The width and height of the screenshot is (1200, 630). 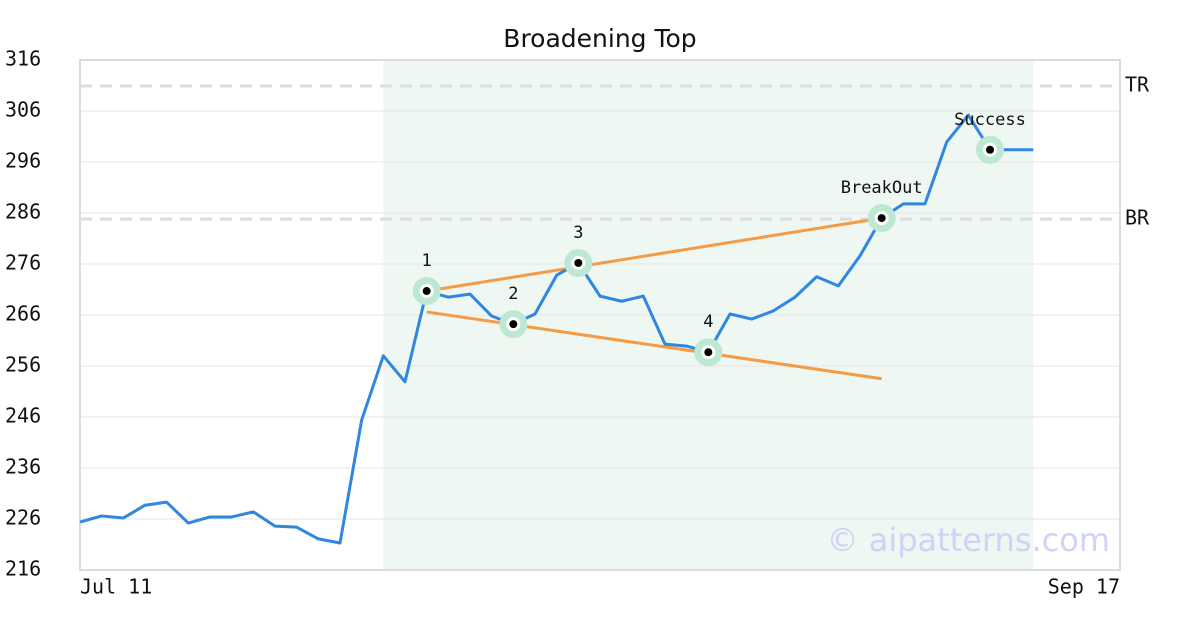 I want to click on y-tick-label: 266, so click(x=23, y=314).